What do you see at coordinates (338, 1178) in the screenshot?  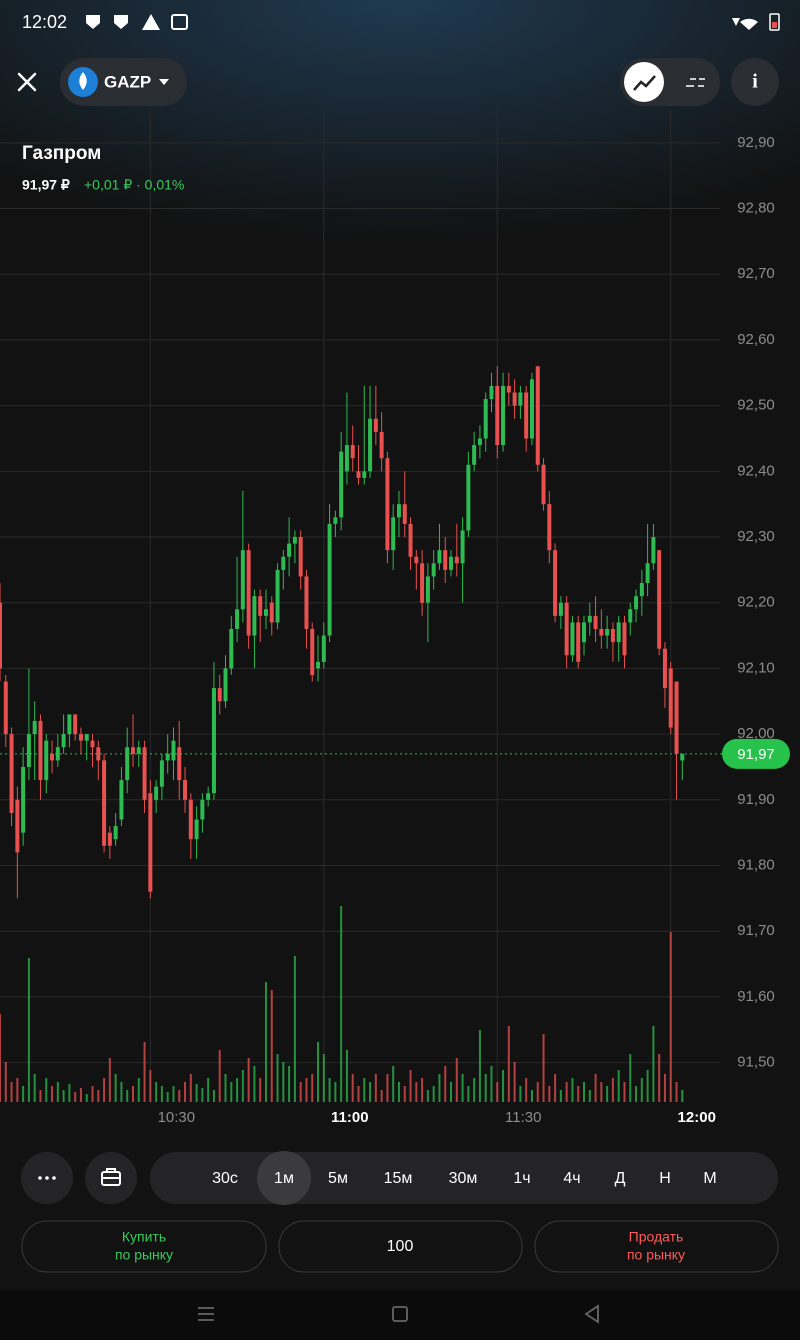 I see `timeframe-option: 5м` at bounding box center [338, 1178].